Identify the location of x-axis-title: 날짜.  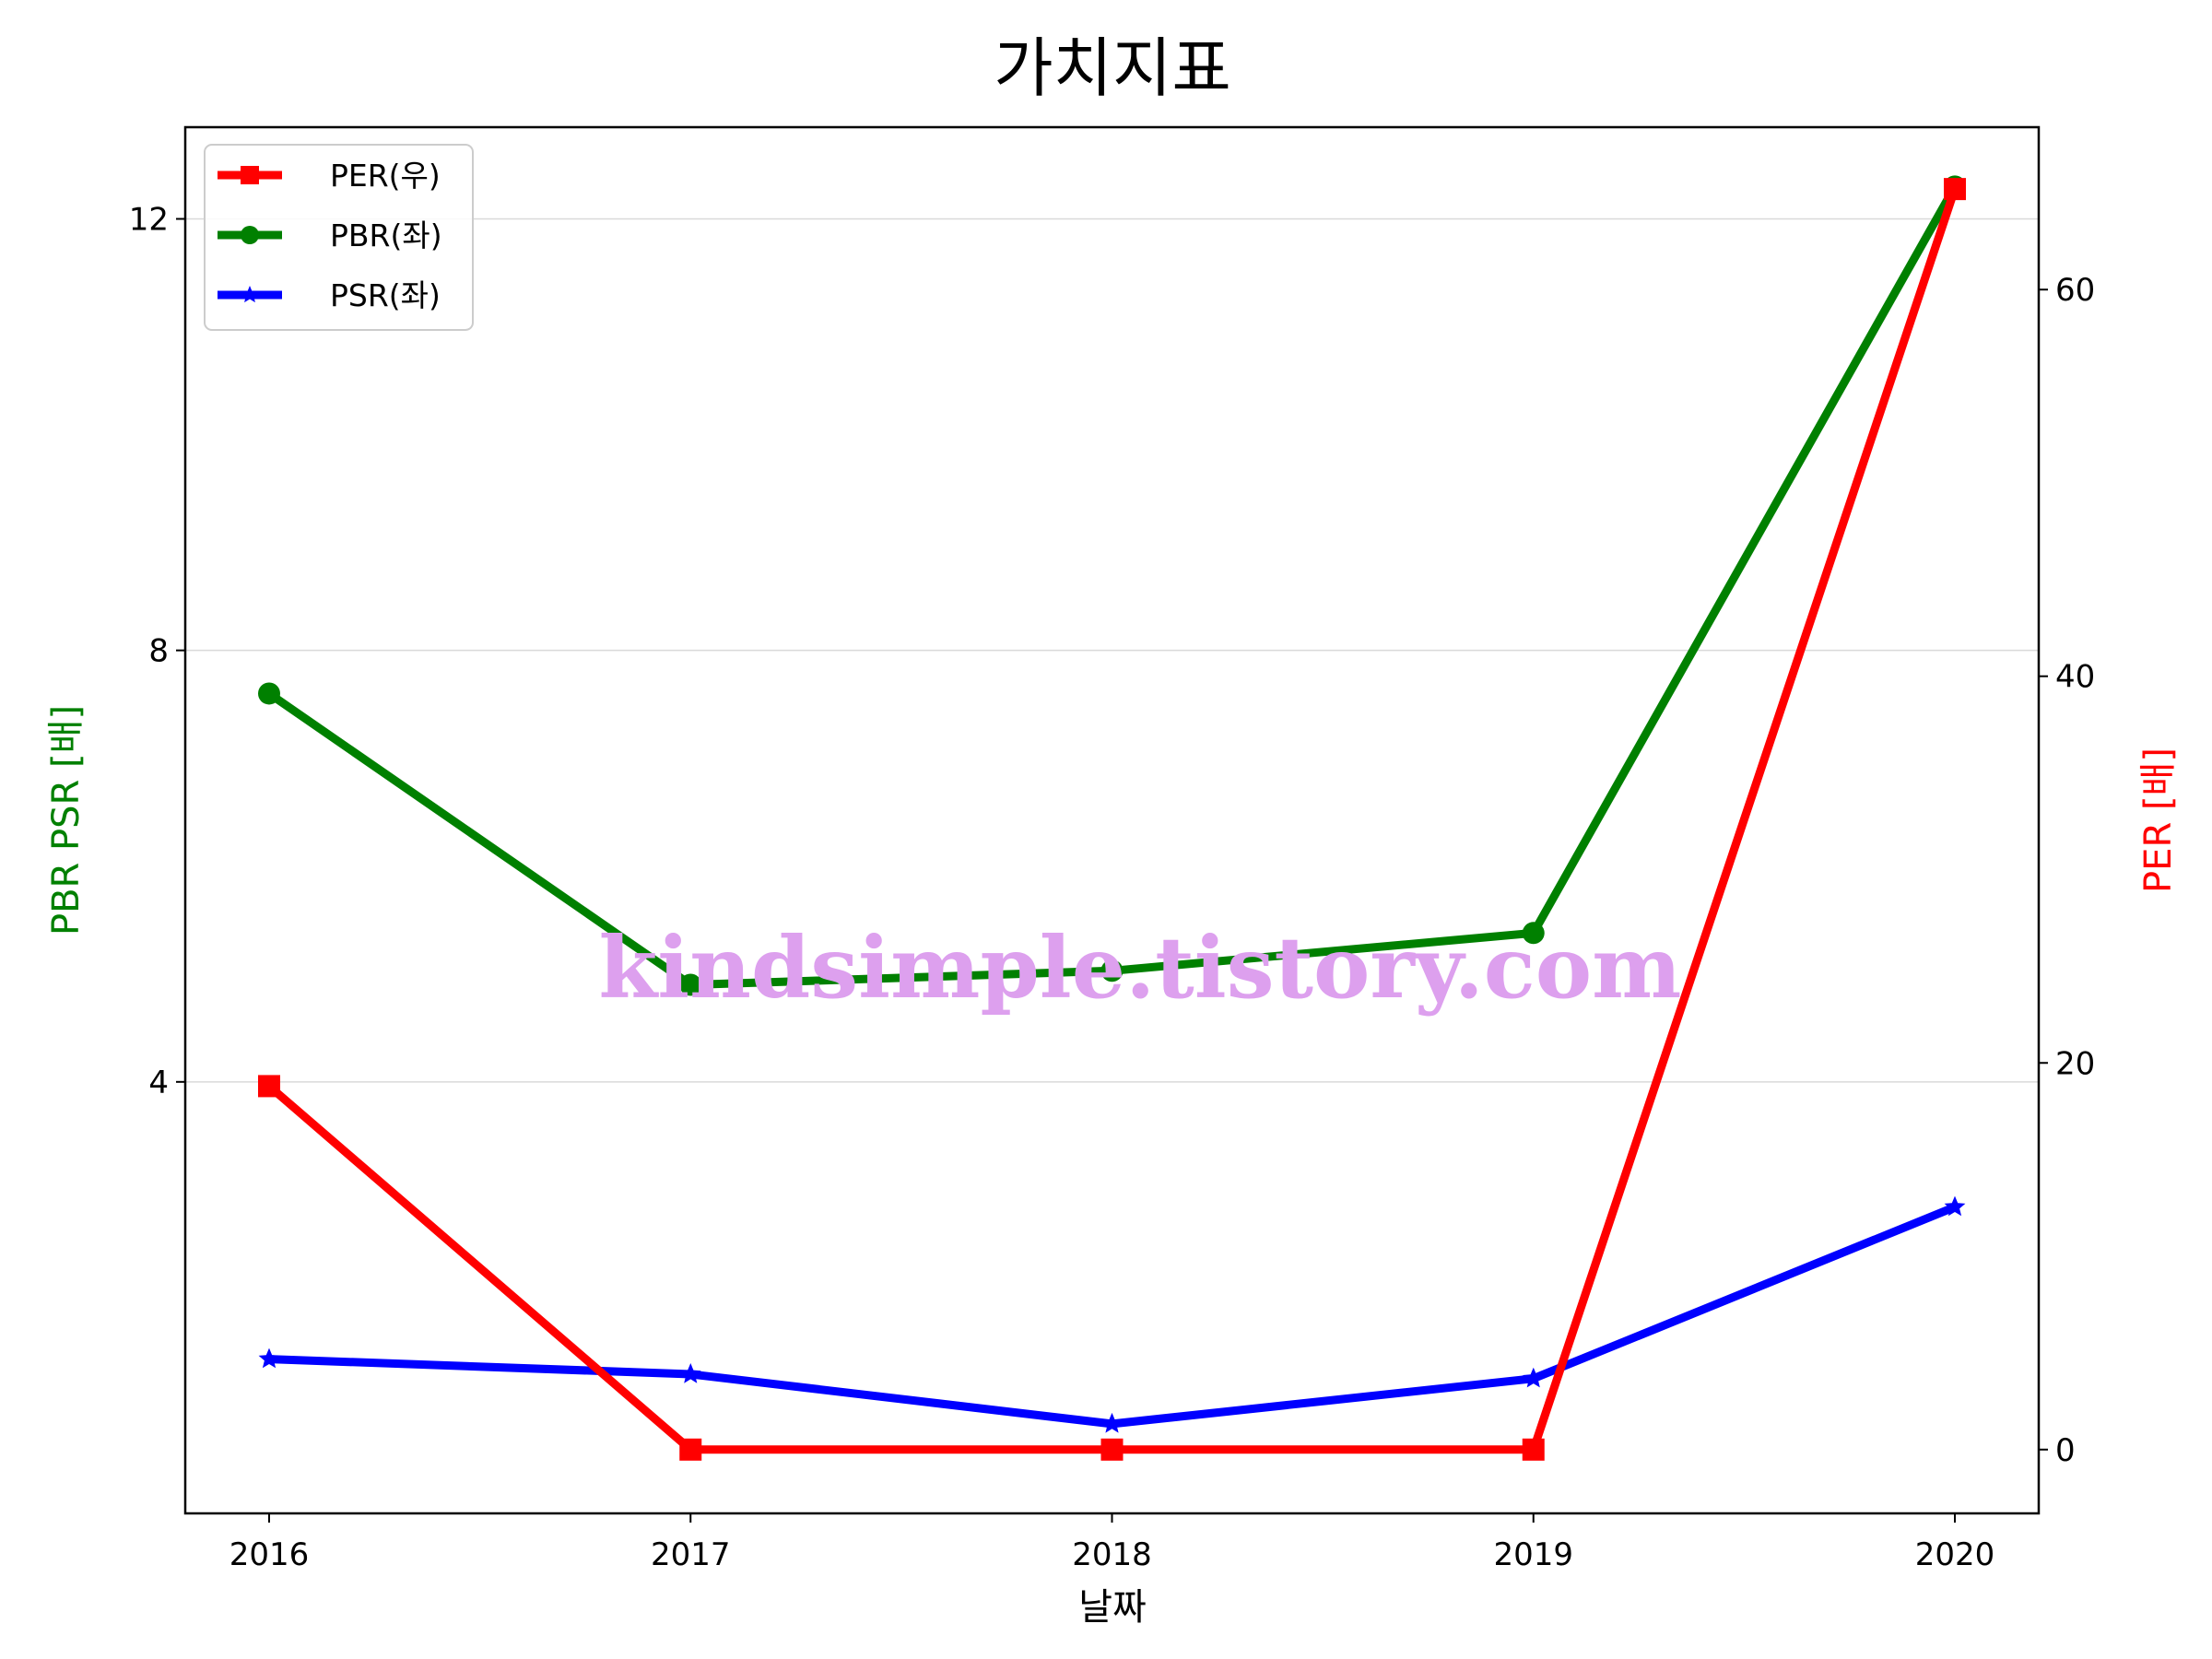
(1112, 1607).